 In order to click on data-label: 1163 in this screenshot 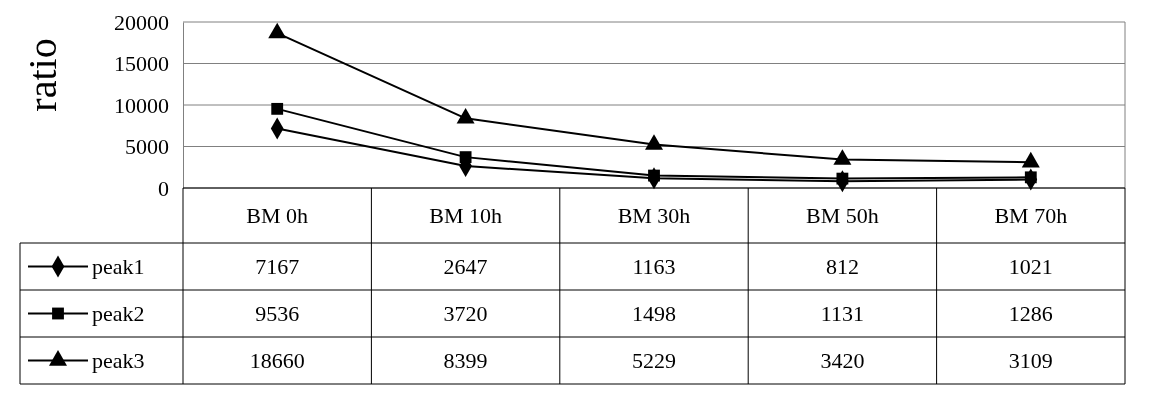, I will do `click(654, 266)`.